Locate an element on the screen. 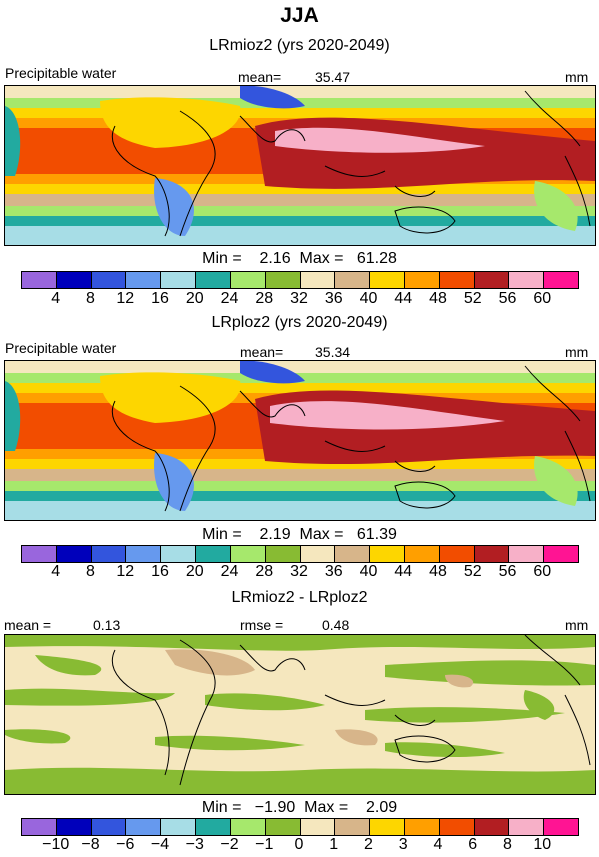  panel-2-mean-label: mean= is located at coordinates (262, 352).